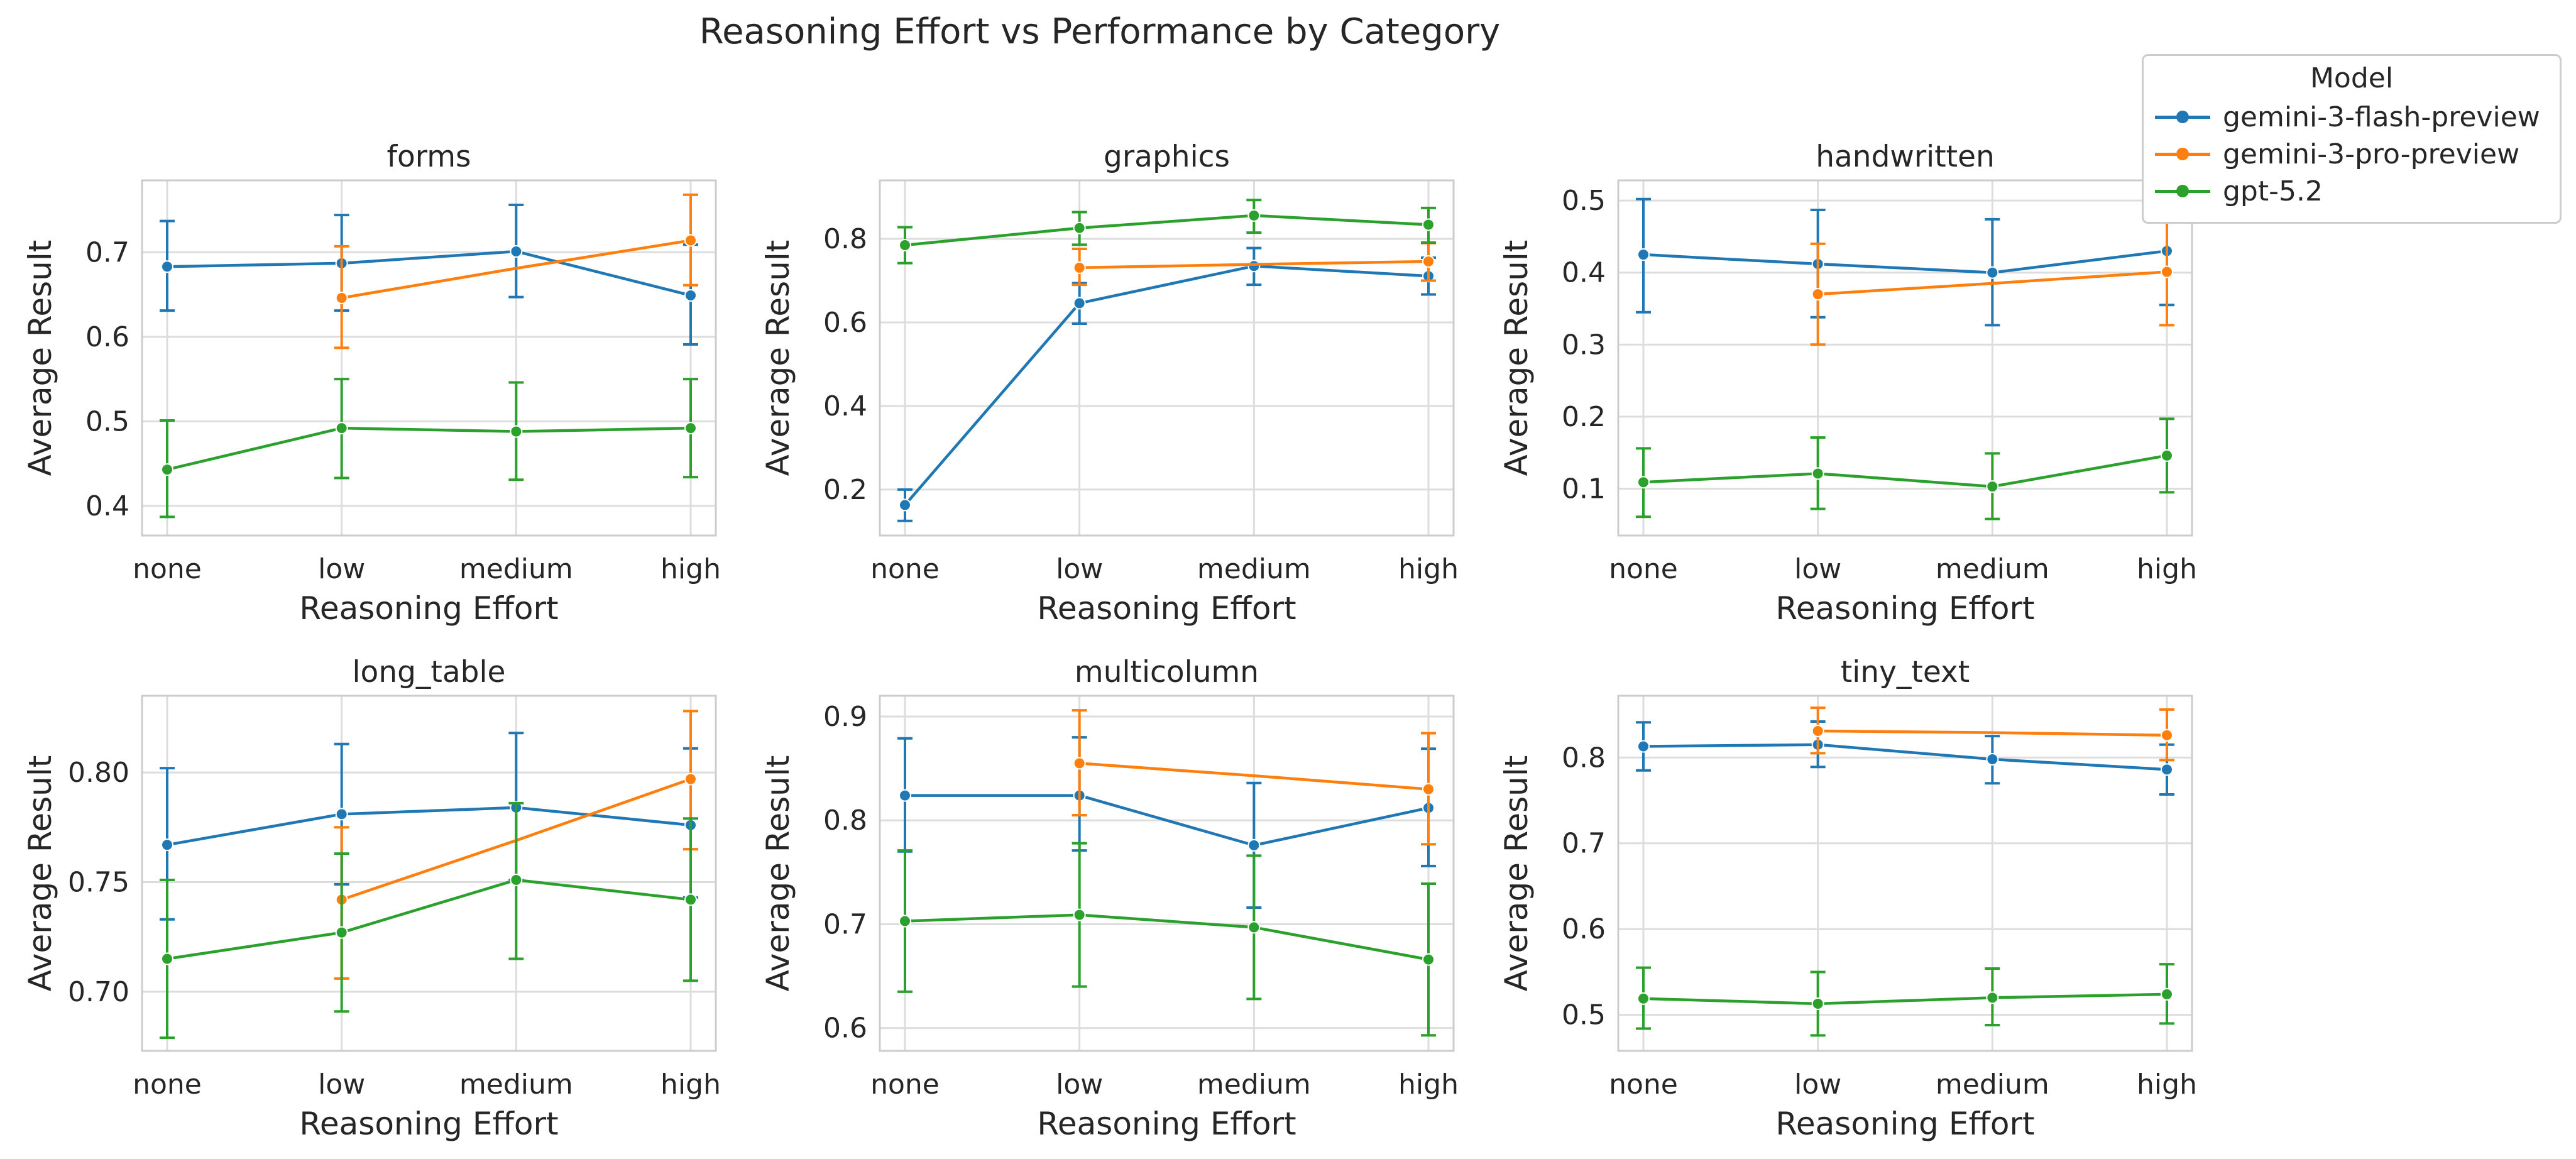 The height and width of the screenshot is (1159, 2576). What do you see at coordinates (429, 672) in the screenshot?
I see `subplot-title: long_table` at bounding box center [429, 672].